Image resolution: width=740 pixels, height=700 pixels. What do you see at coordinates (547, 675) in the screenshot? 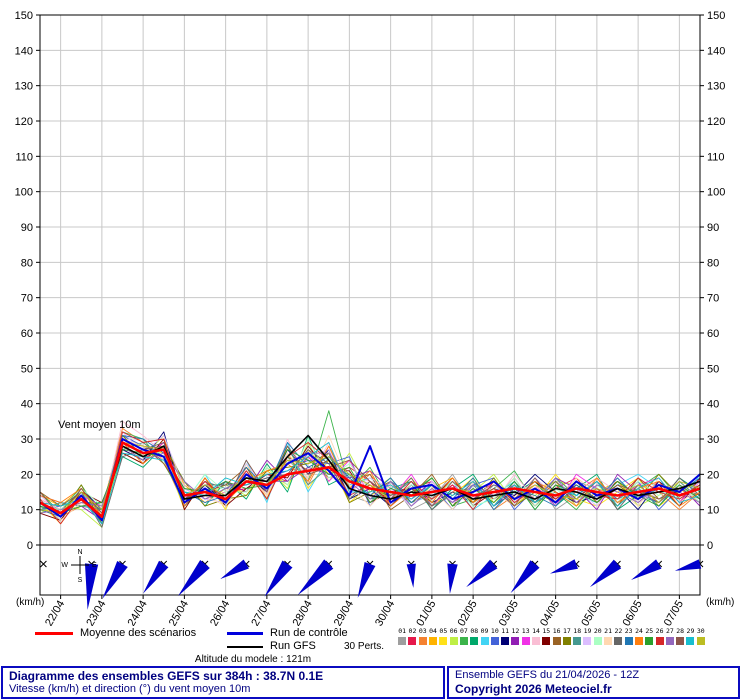
I see `run-info: Ensemble GEFS du 21/04/2026 - 12Z` at bounding box center [547, 675].